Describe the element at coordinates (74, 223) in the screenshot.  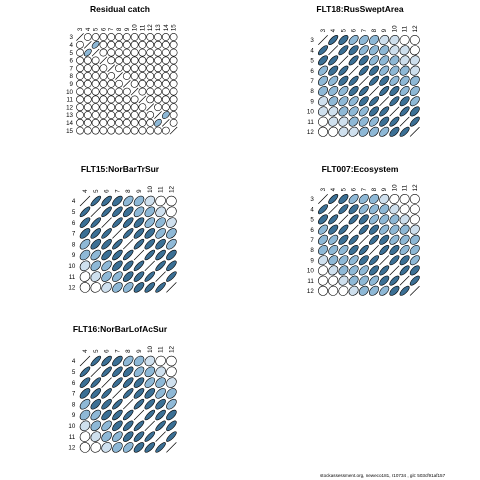
I see `row-tick-label: 6` at that location.